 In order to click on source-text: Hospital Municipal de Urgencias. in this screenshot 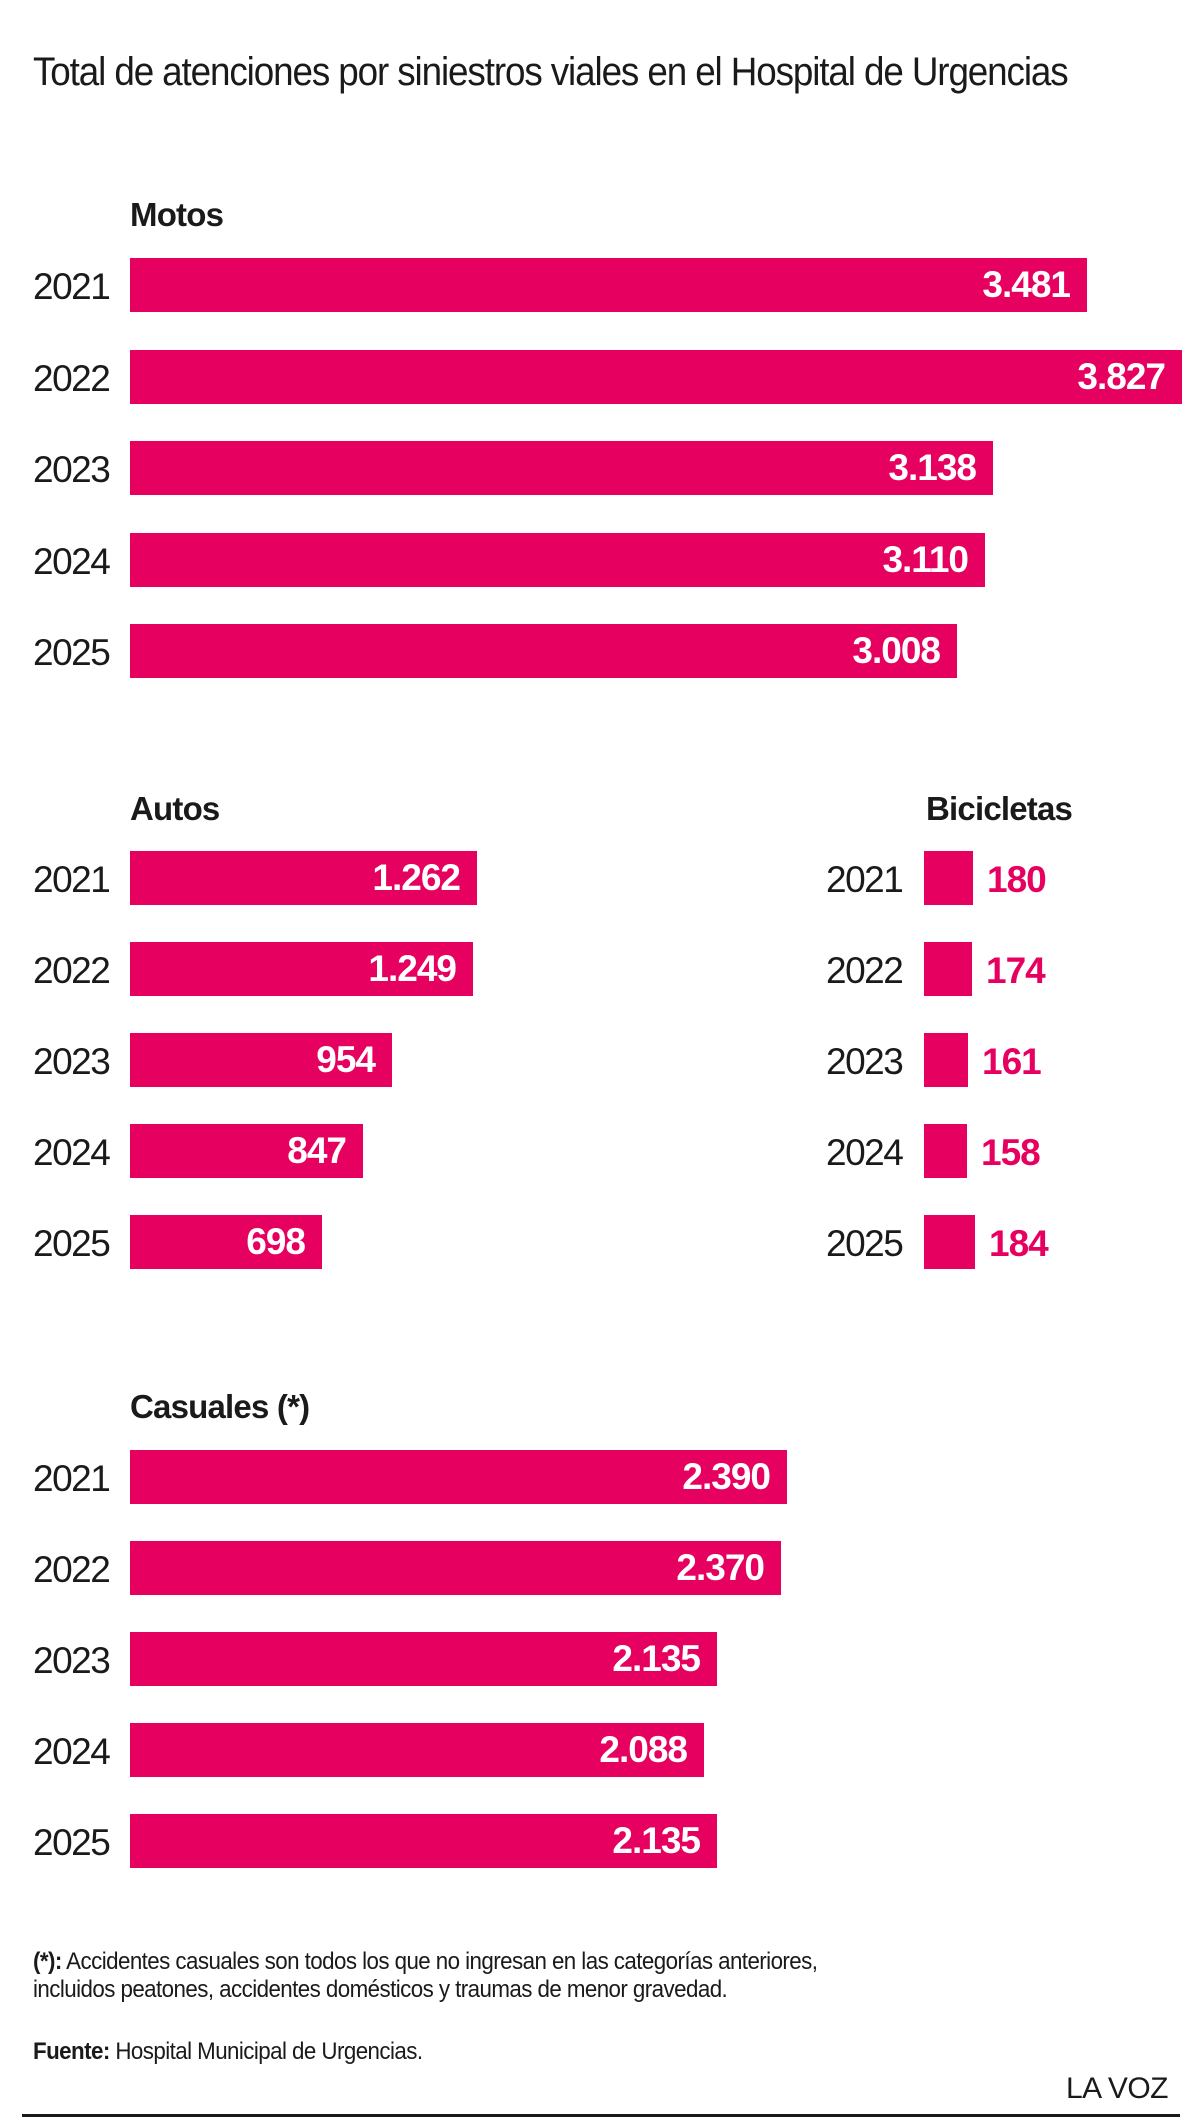, I will do `click(266, 2051)`.